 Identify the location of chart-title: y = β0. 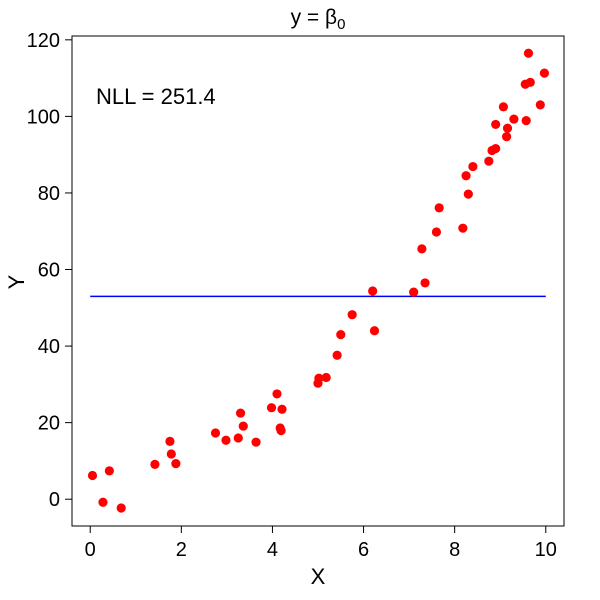
(318, 19).